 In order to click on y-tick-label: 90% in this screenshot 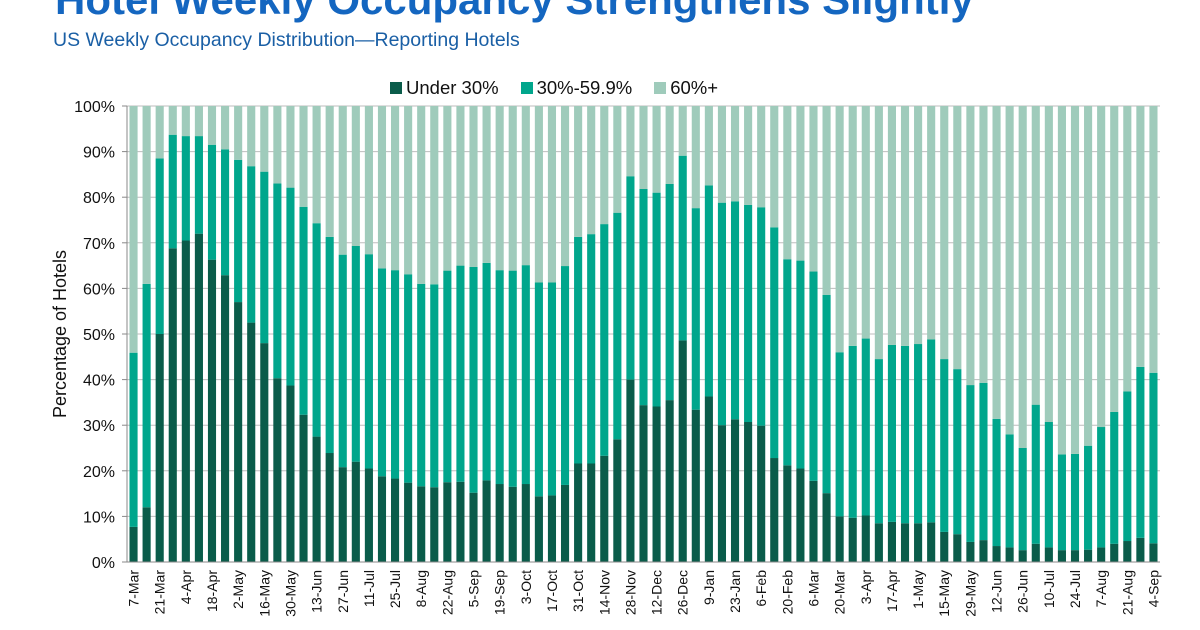, I will do `click(99, 153)`.